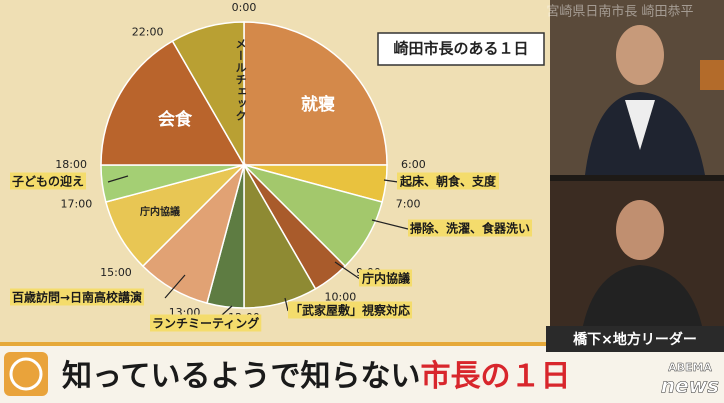  I want to click on slice-label: 就寝, so click(318, 104).